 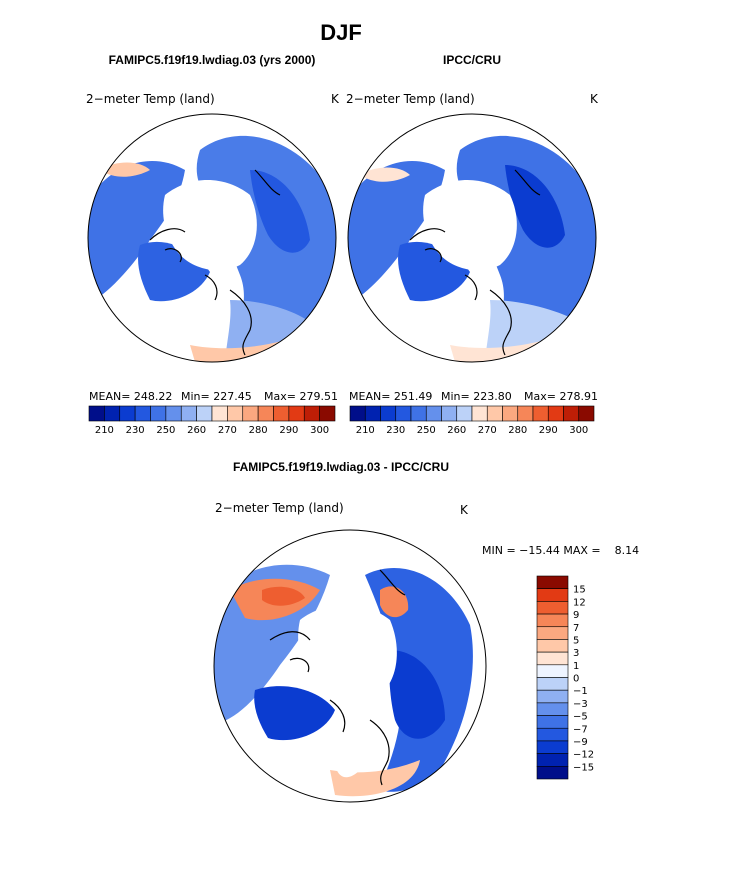 What do you see at coordinates (150, 99) in the screenshot?
I see `model-variable-label: 2−meter Temp (land)` at bounding box center [150, 99].